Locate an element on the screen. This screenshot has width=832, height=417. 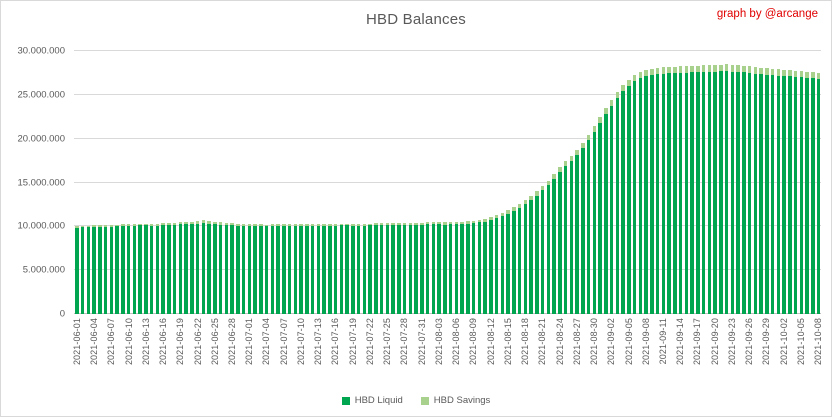
x-axis-label: 2021-09-26 is located at coordinates (749, 342).